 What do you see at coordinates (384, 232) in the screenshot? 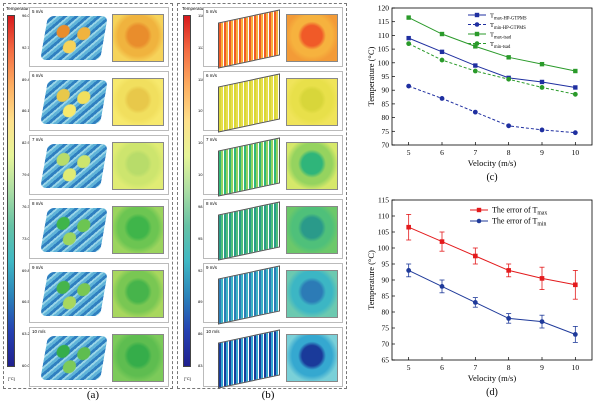
I see `y-tick-label: 105` at bounding box center [384, 232].